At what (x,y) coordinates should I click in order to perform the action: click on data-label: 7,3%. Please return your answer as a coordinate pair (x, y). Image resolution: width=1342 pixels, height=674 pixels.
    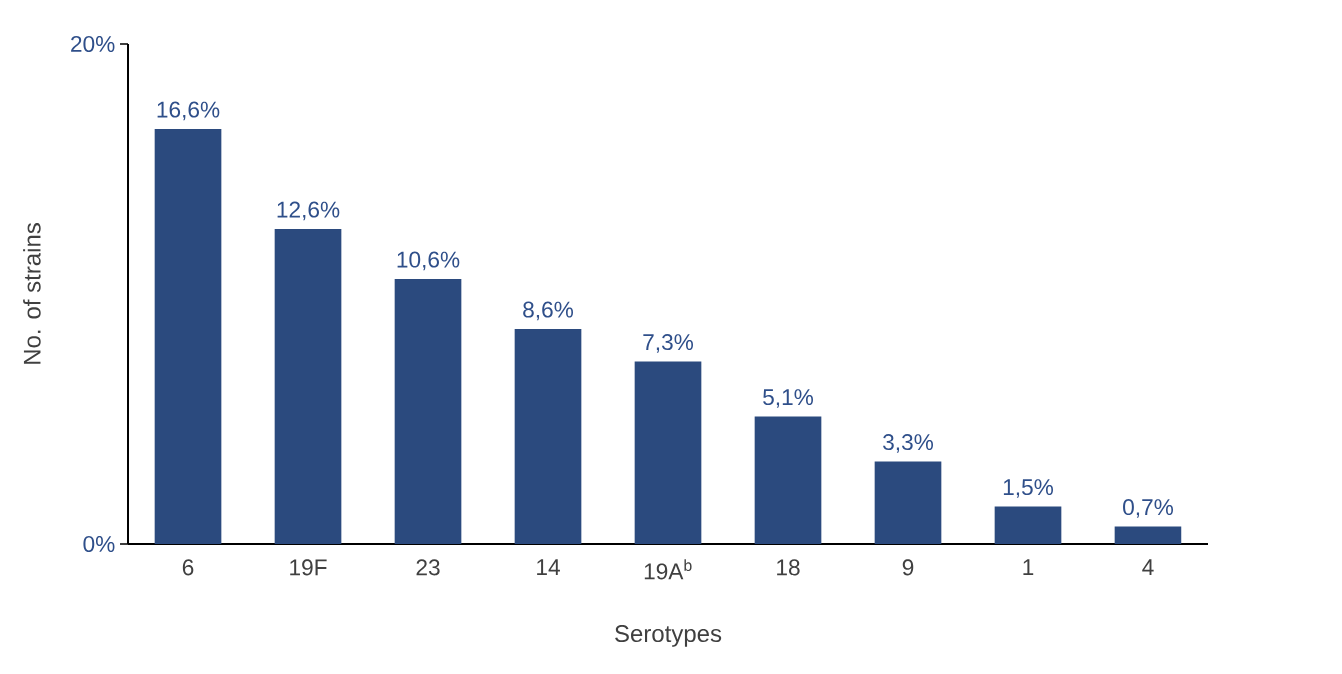
    Looking at the image, I should click on (668, 343).